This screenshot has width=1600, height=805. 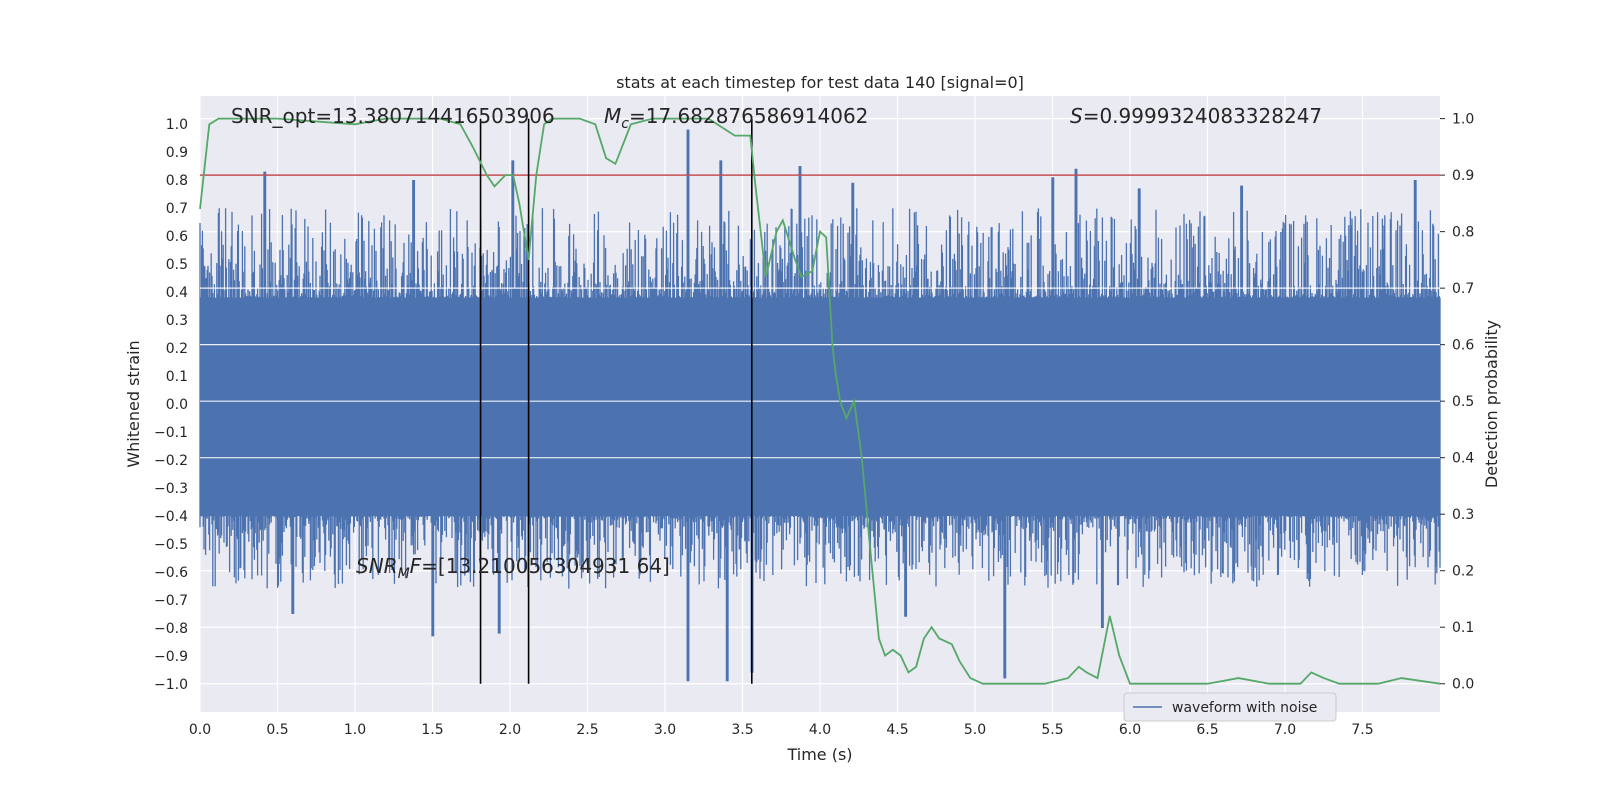 I want to click on y-right-tick-label: 1.0, so click(x=1463, y=120).